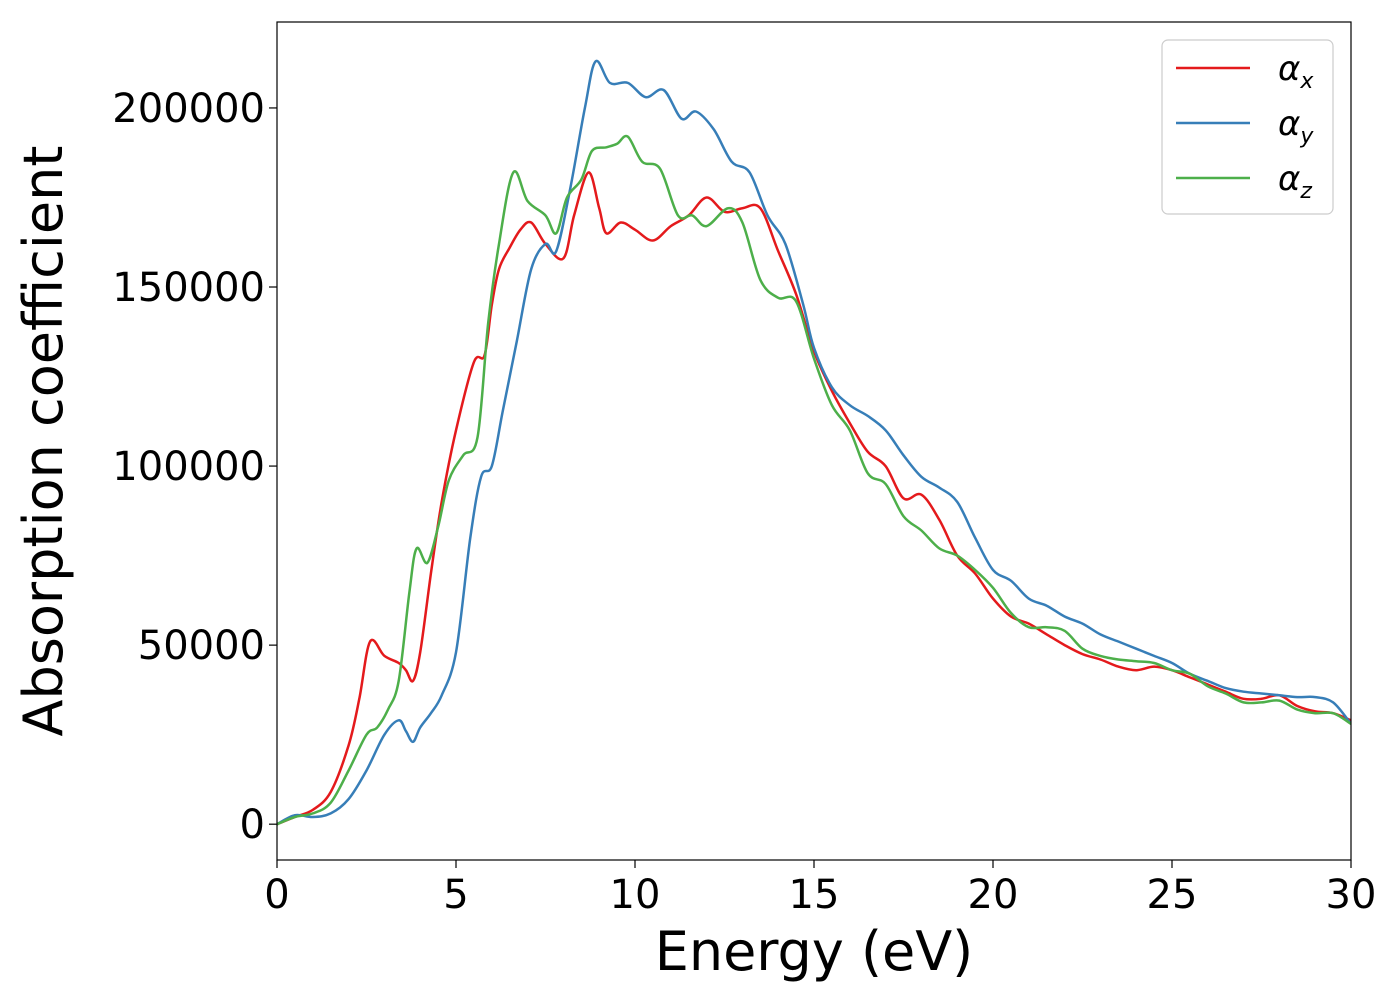  Describe the element at coordinates (43, 441) in the screenshot. I see `y-axis-title: Absorption coefficient` at that location.